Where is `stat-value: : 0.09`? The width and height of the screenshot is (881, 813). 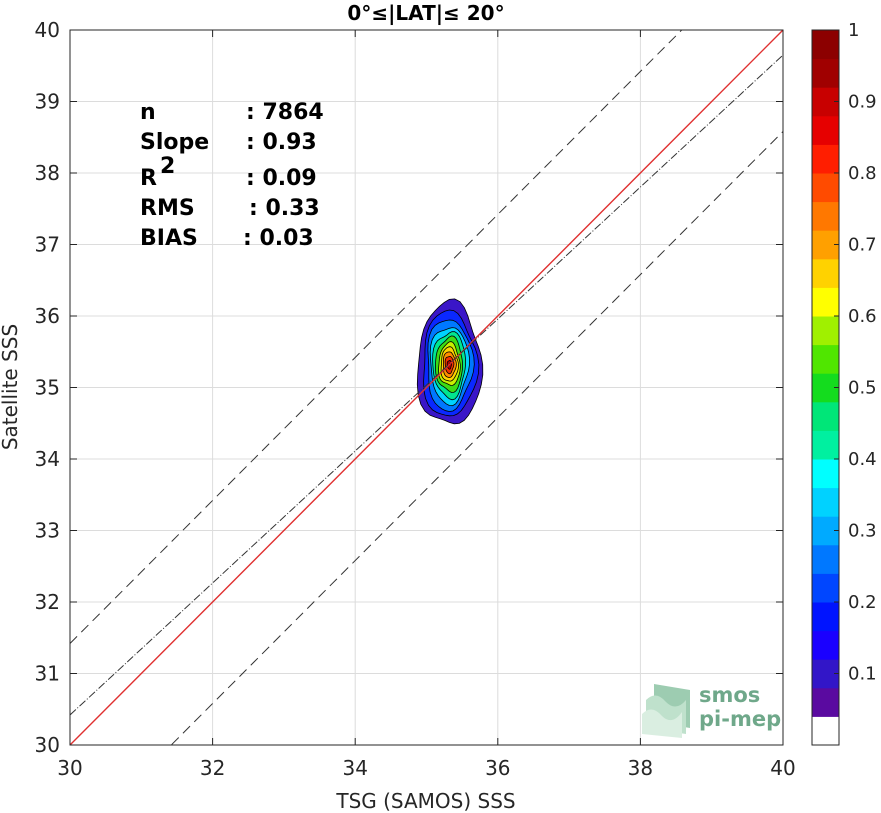 stat-value: : 0.09 is located at coordinates (281, 178).